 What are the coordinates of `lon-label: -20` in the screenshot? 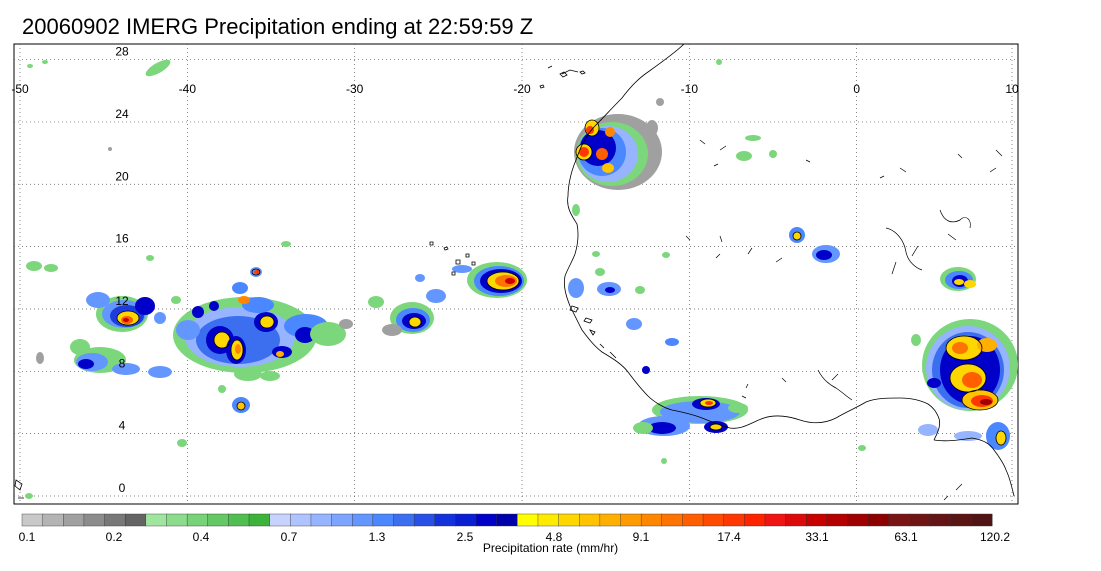 It's located at (522, 89).